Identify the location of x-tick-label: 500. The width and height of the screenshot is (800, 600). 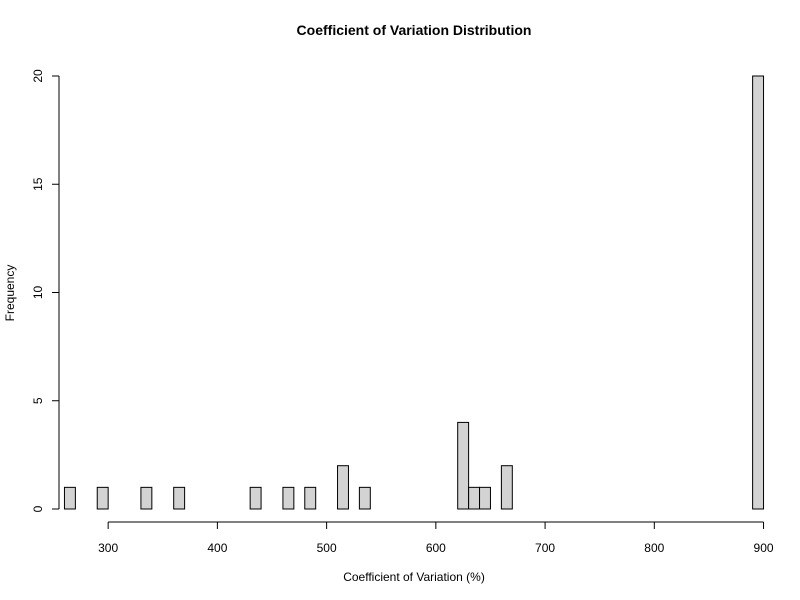
(327, 548).